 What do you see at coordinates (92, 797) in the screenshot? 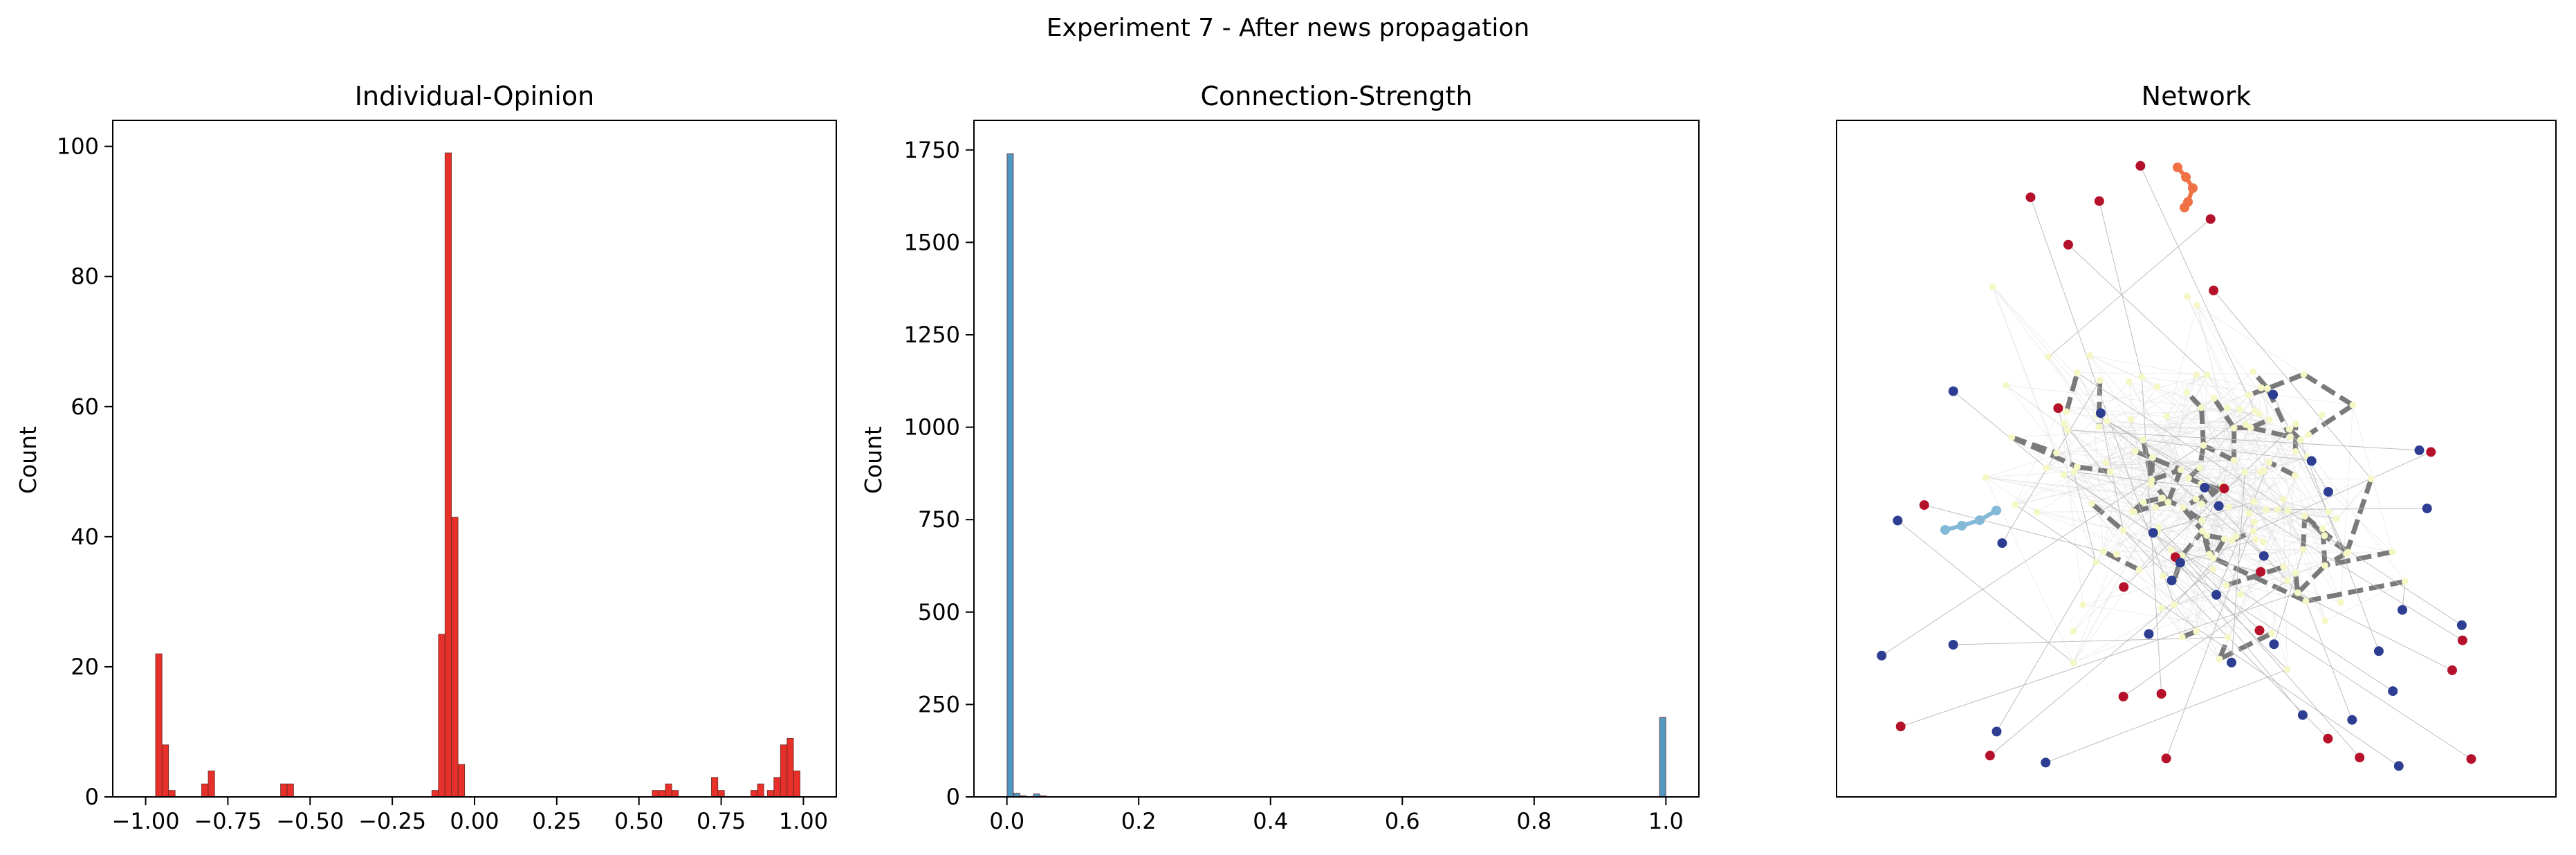
I see `opinion-y-tick-label: 0` at bounding box center [92, 797].